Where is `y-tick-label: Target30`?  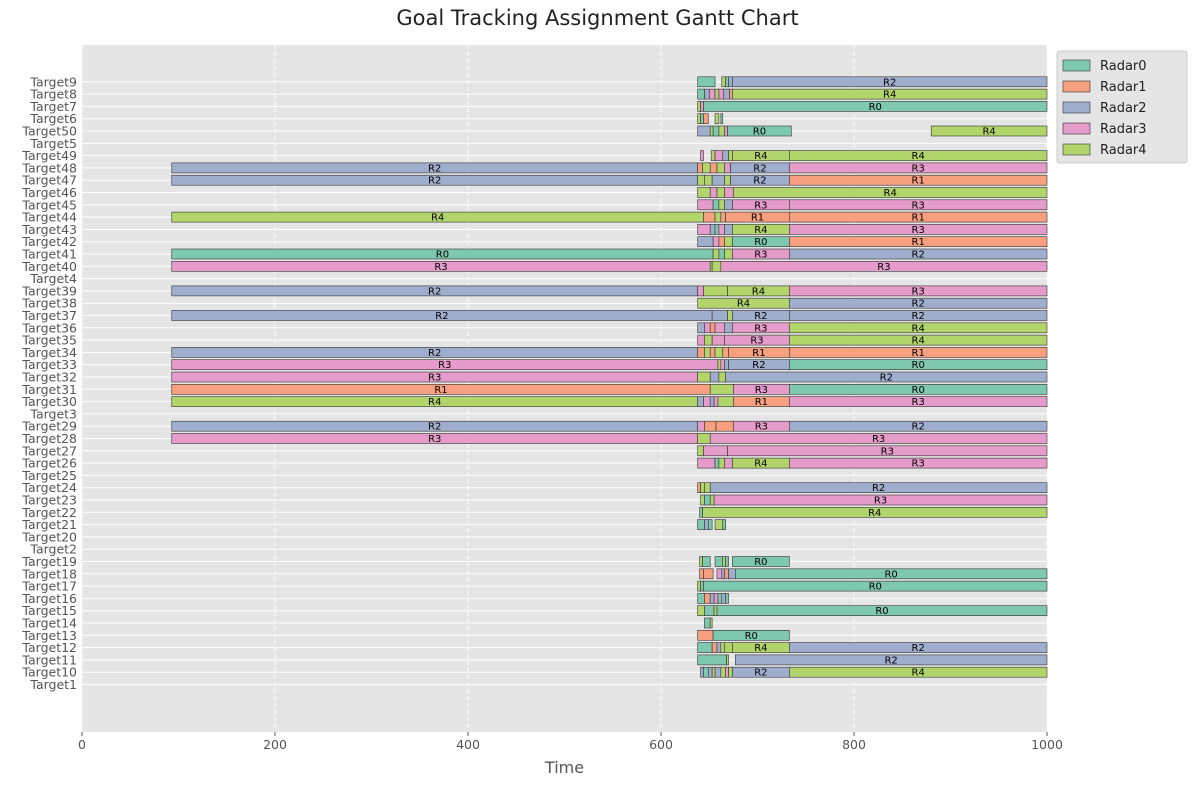
y-tick-label: Target30 is located at coordinates (49, 401).